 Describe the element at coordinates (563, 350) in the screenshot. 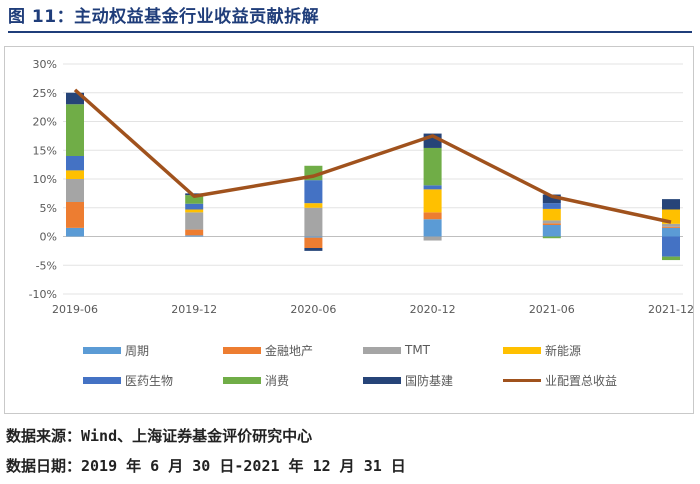

I see `legend-label: 新能源` at that location.